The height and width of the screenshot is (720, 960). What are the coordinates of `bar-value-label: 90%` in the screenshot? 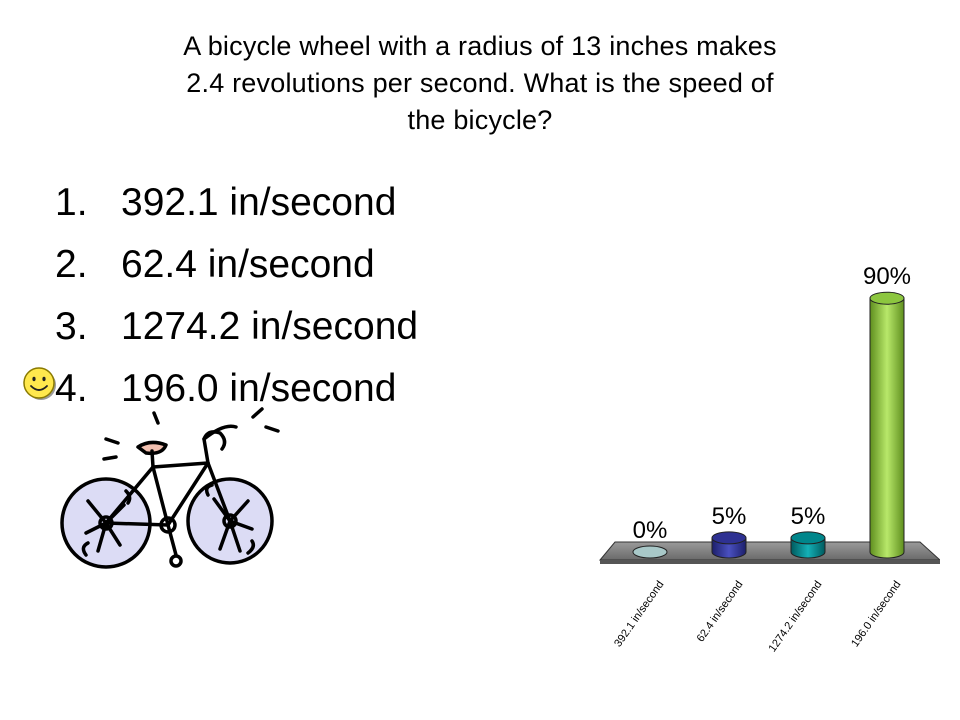 It's located at (887, 276).